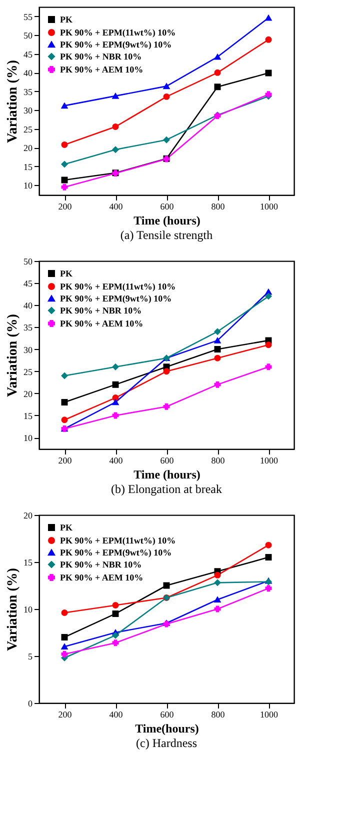  Describe the element at coordinates (166, 235) in the screenshot. I see `text: (a) Tensile strength` at that location.